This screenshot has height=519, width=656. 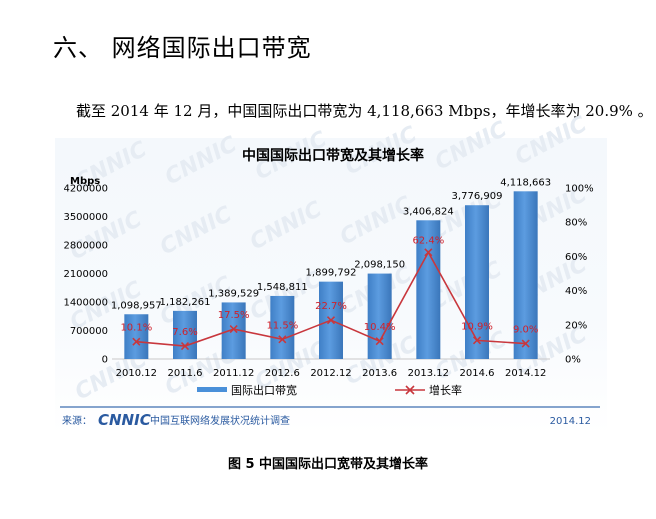 What do you see at coordinates (525, 330) in the screenshot?
I see `growth-rate-label: 9.0%` at bounding box center [525, 330].